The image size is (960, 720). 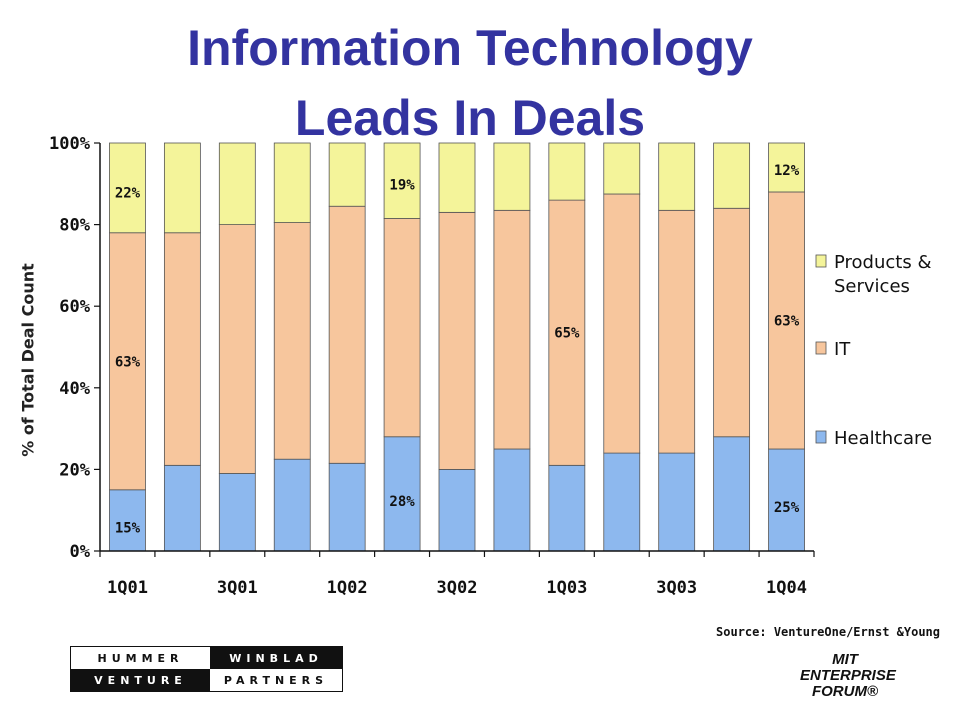 What do you see at coordinates (622, 323) in the screenshot?
I see `bar-2Q03-it` at bounding box center [622, 323].